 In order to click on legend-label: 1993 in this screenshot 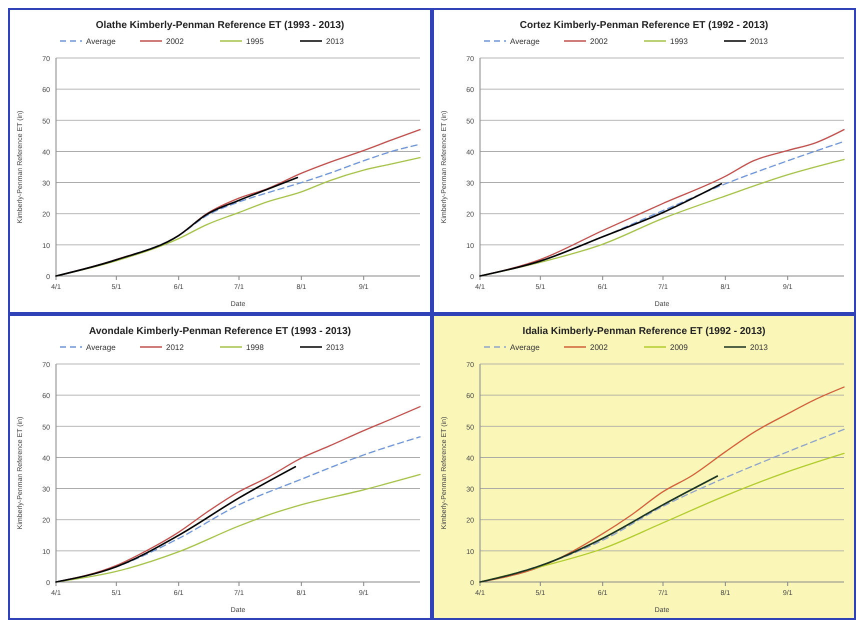, I will do `click(679, 41)`.